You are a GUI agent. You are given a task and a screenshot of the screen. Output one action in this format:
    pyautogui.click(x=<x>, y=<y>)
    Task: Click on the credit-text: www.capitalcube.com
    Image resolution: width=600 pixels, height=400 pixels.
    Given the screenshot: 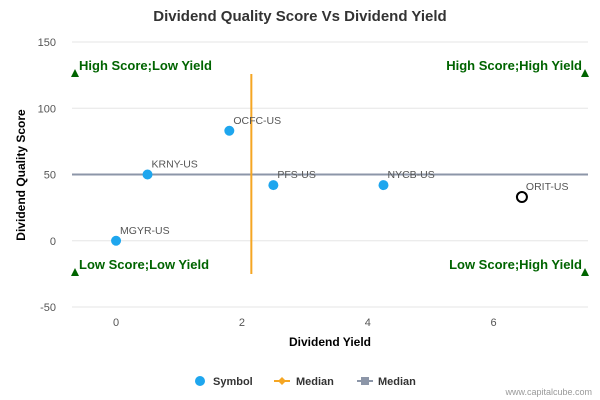 What is the action you would take?
    pyautogui.click(x=548, y=392)
    